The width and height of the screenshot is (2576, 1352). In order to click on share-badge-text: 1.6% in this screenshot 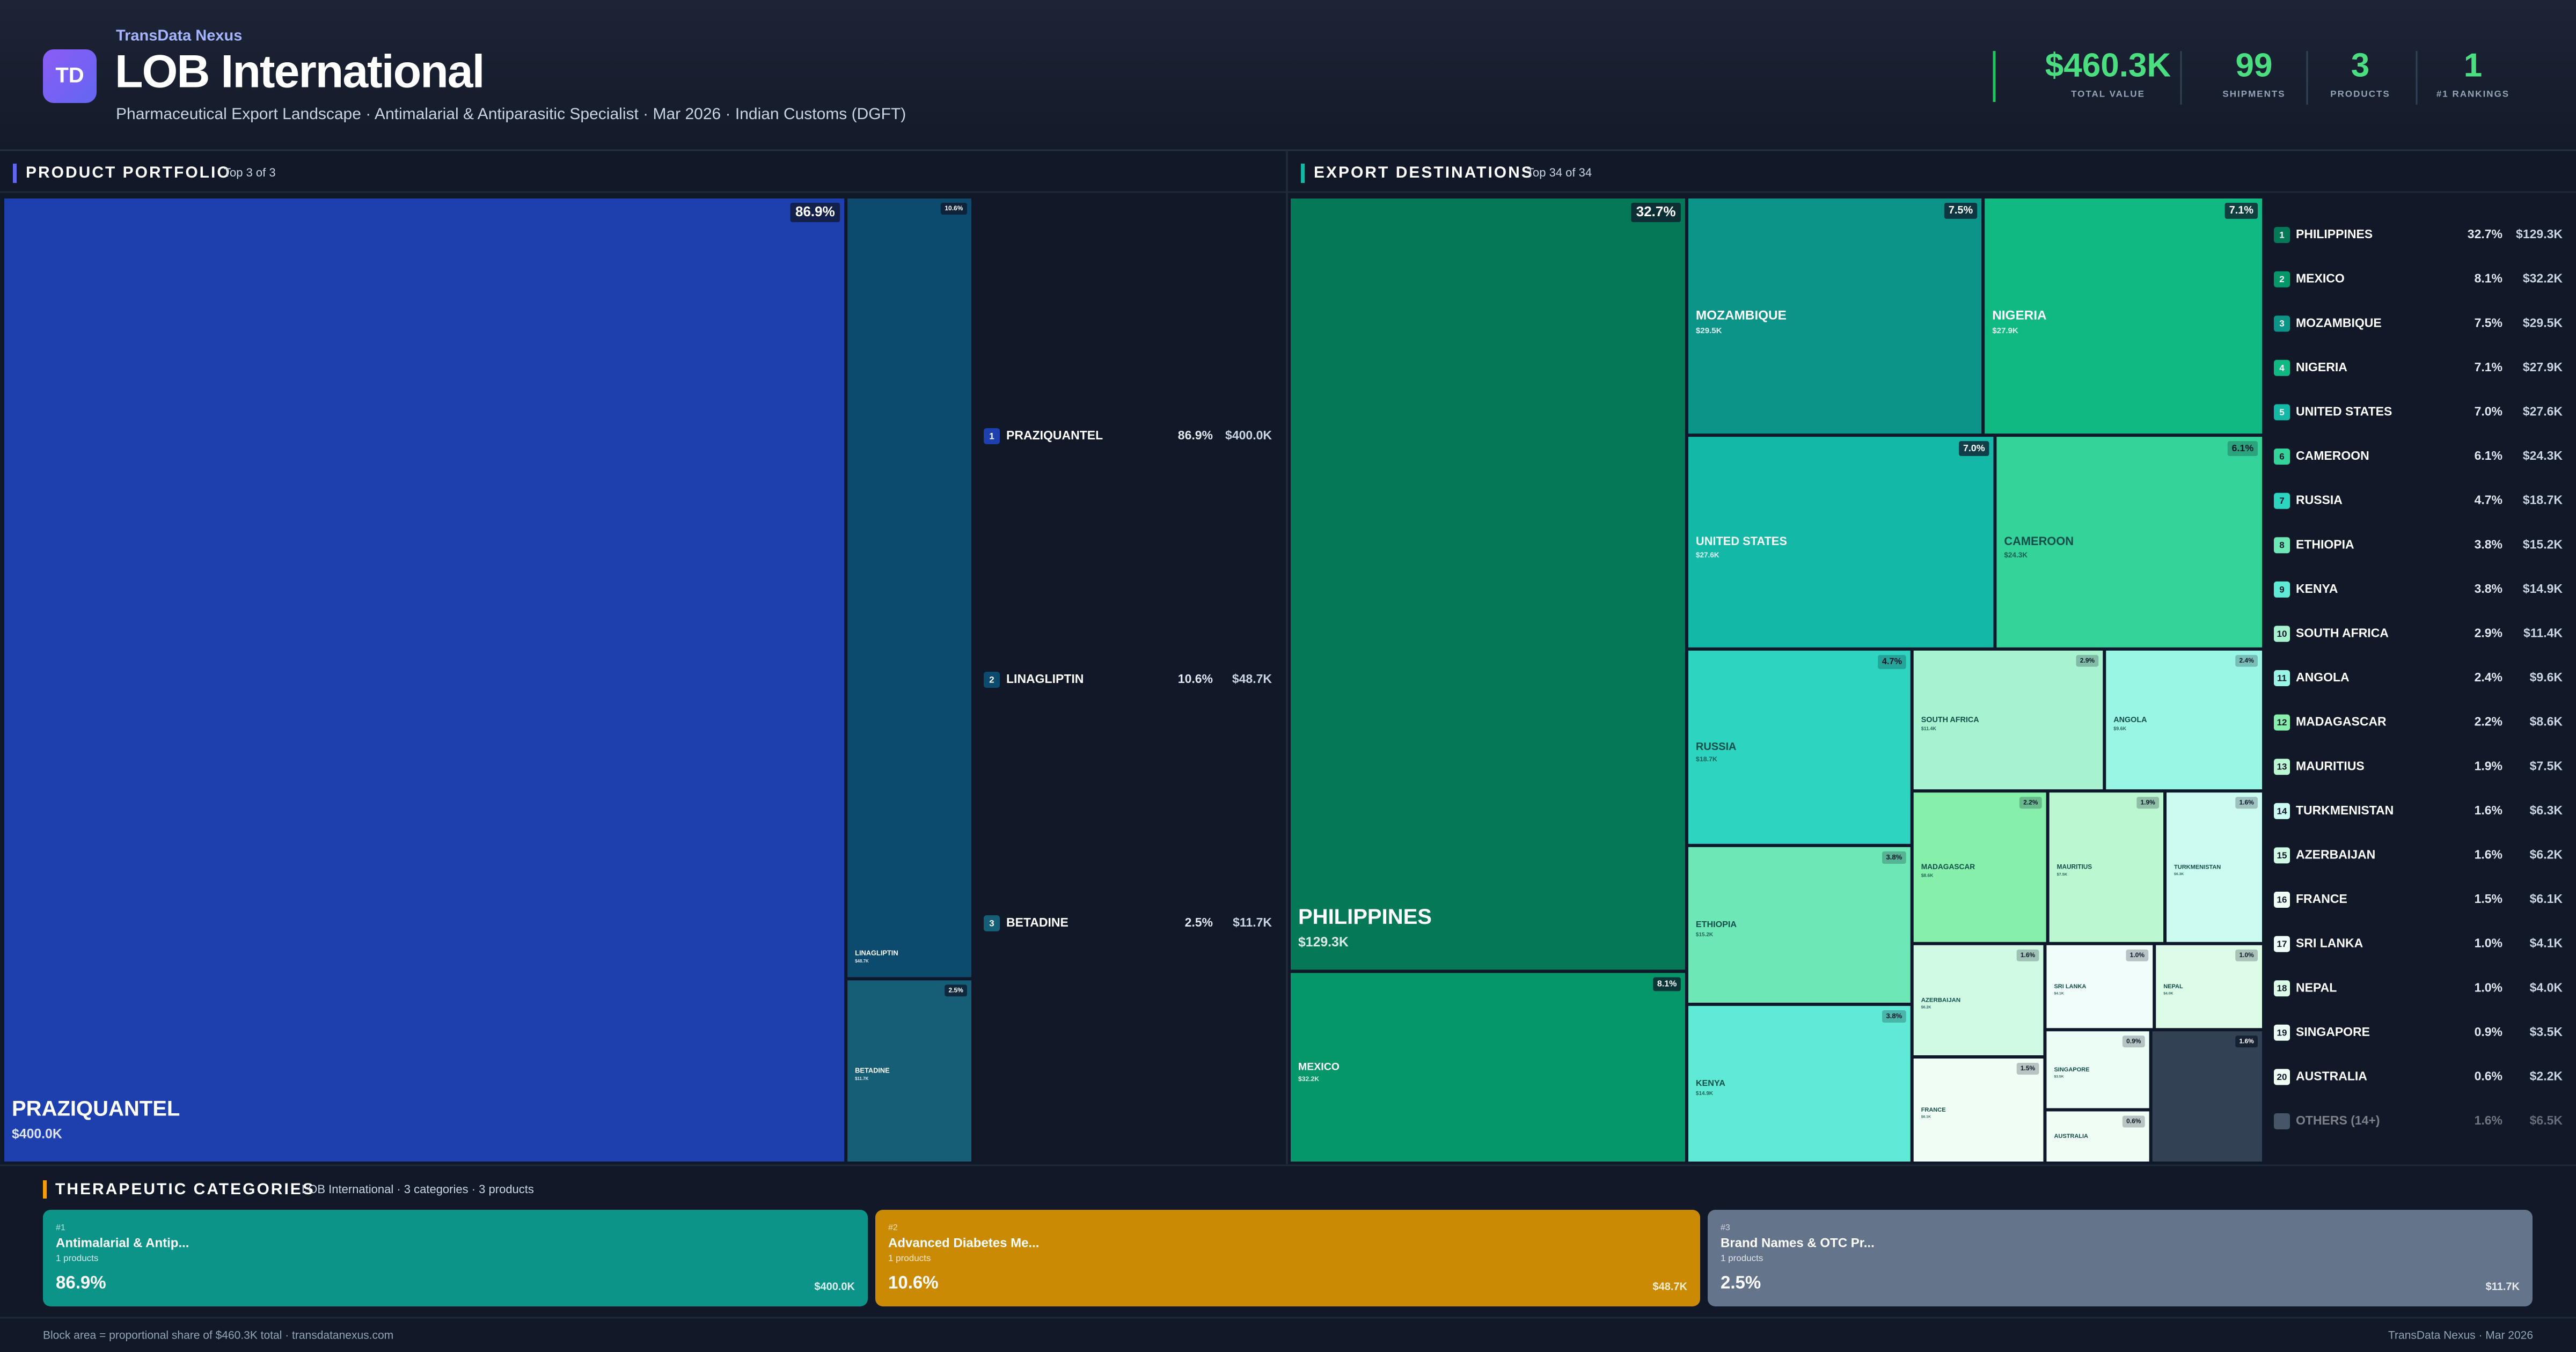, I will do `click(2246, 1041)`.